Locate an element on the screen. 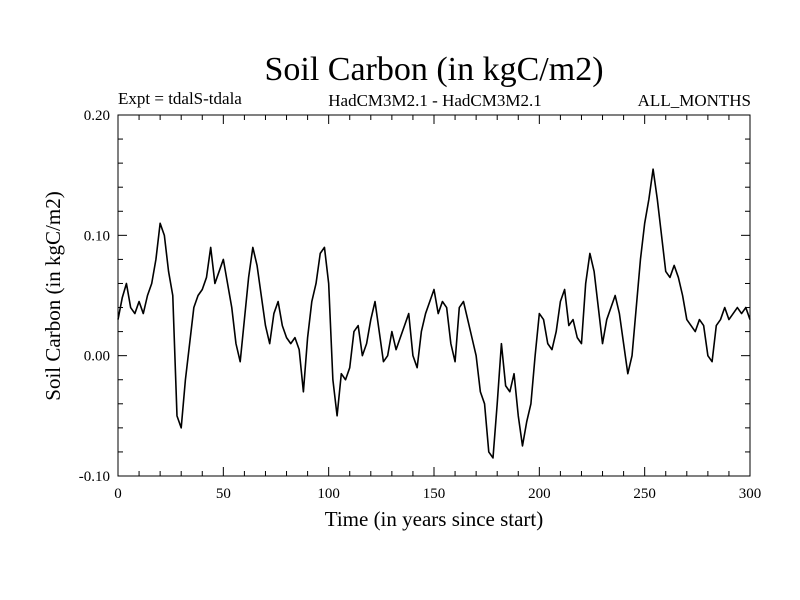 Image resolution: width=800 pixels, height=600 pixels. x-tick-label: 50 is located at coordinates (223, 494).